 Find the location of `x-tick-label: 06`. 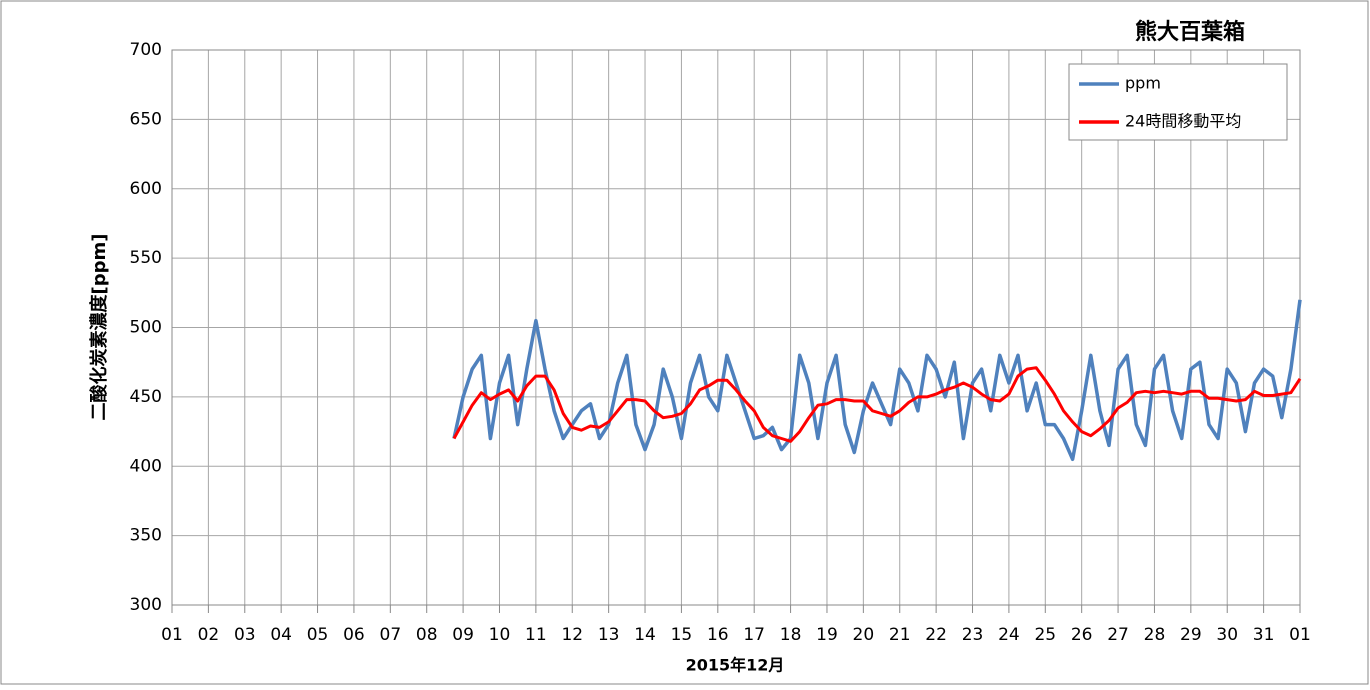

x-tick-label: 06 is located at coordinates (354, 635).